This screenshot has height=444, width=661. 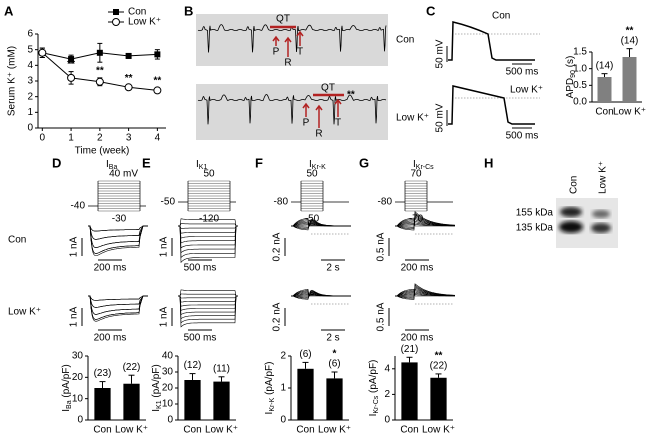 What do you see at coordinates (605, 65) in the screenshot?
I see `n-label: (14)` at bounding box center [605, 65].